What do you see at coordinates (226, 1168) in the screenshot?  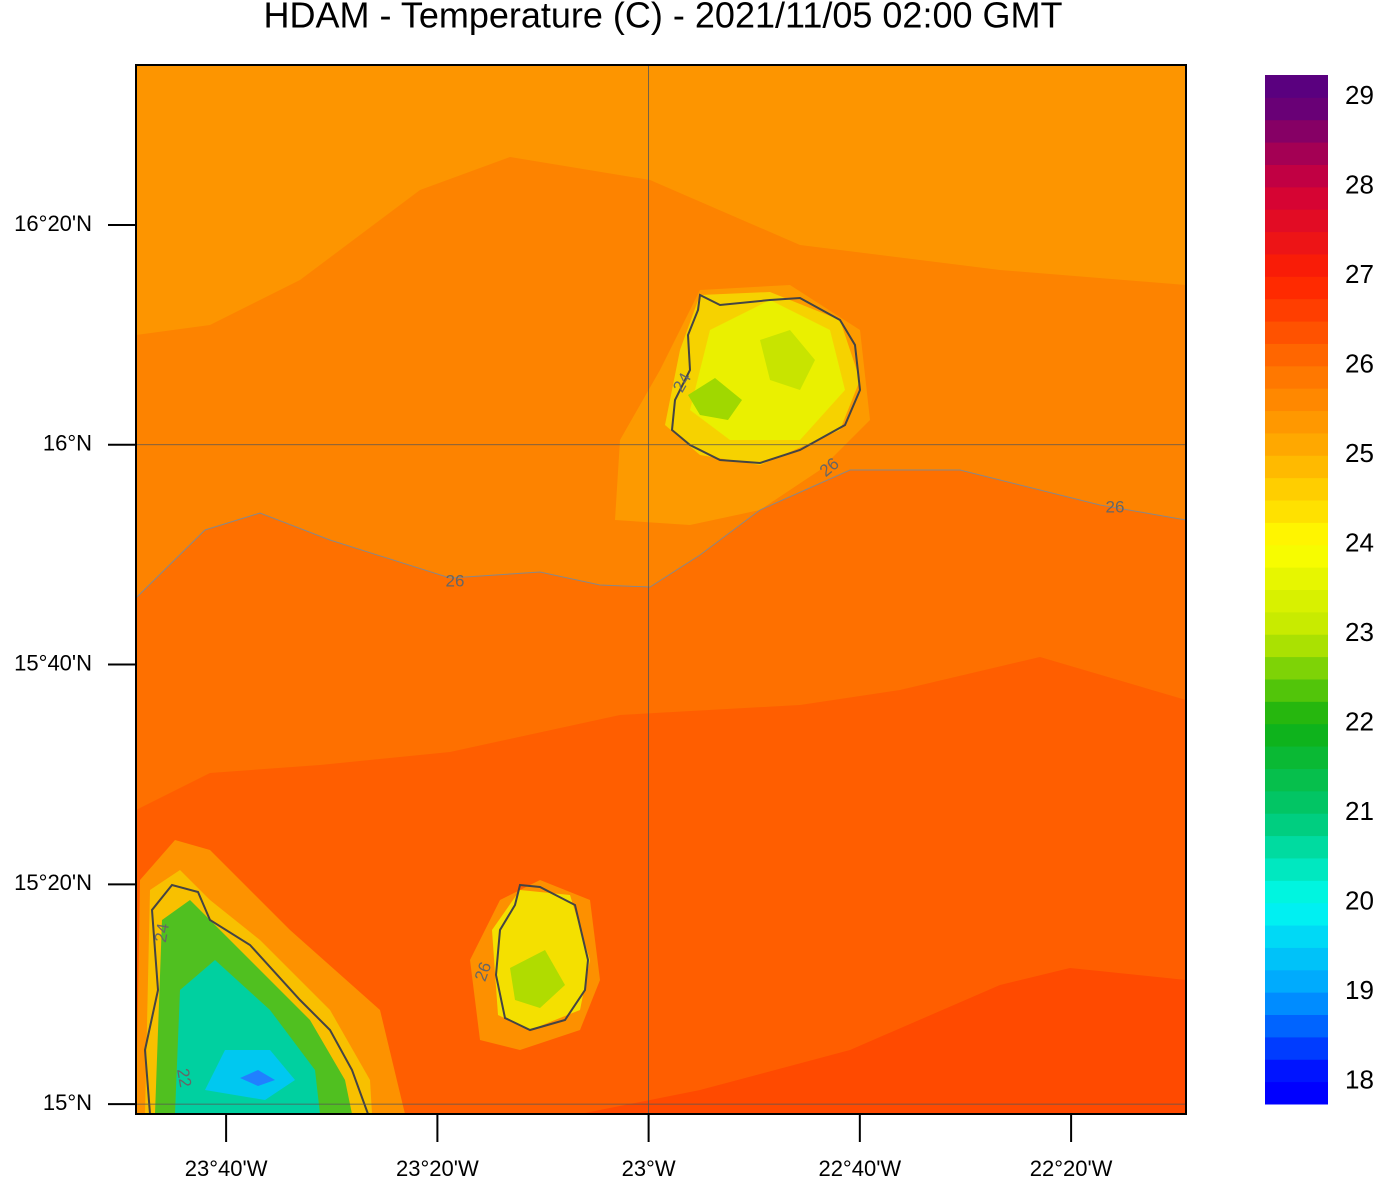 I see `x-tick-label: 23°40'W` at bounding box center [226, 1168].